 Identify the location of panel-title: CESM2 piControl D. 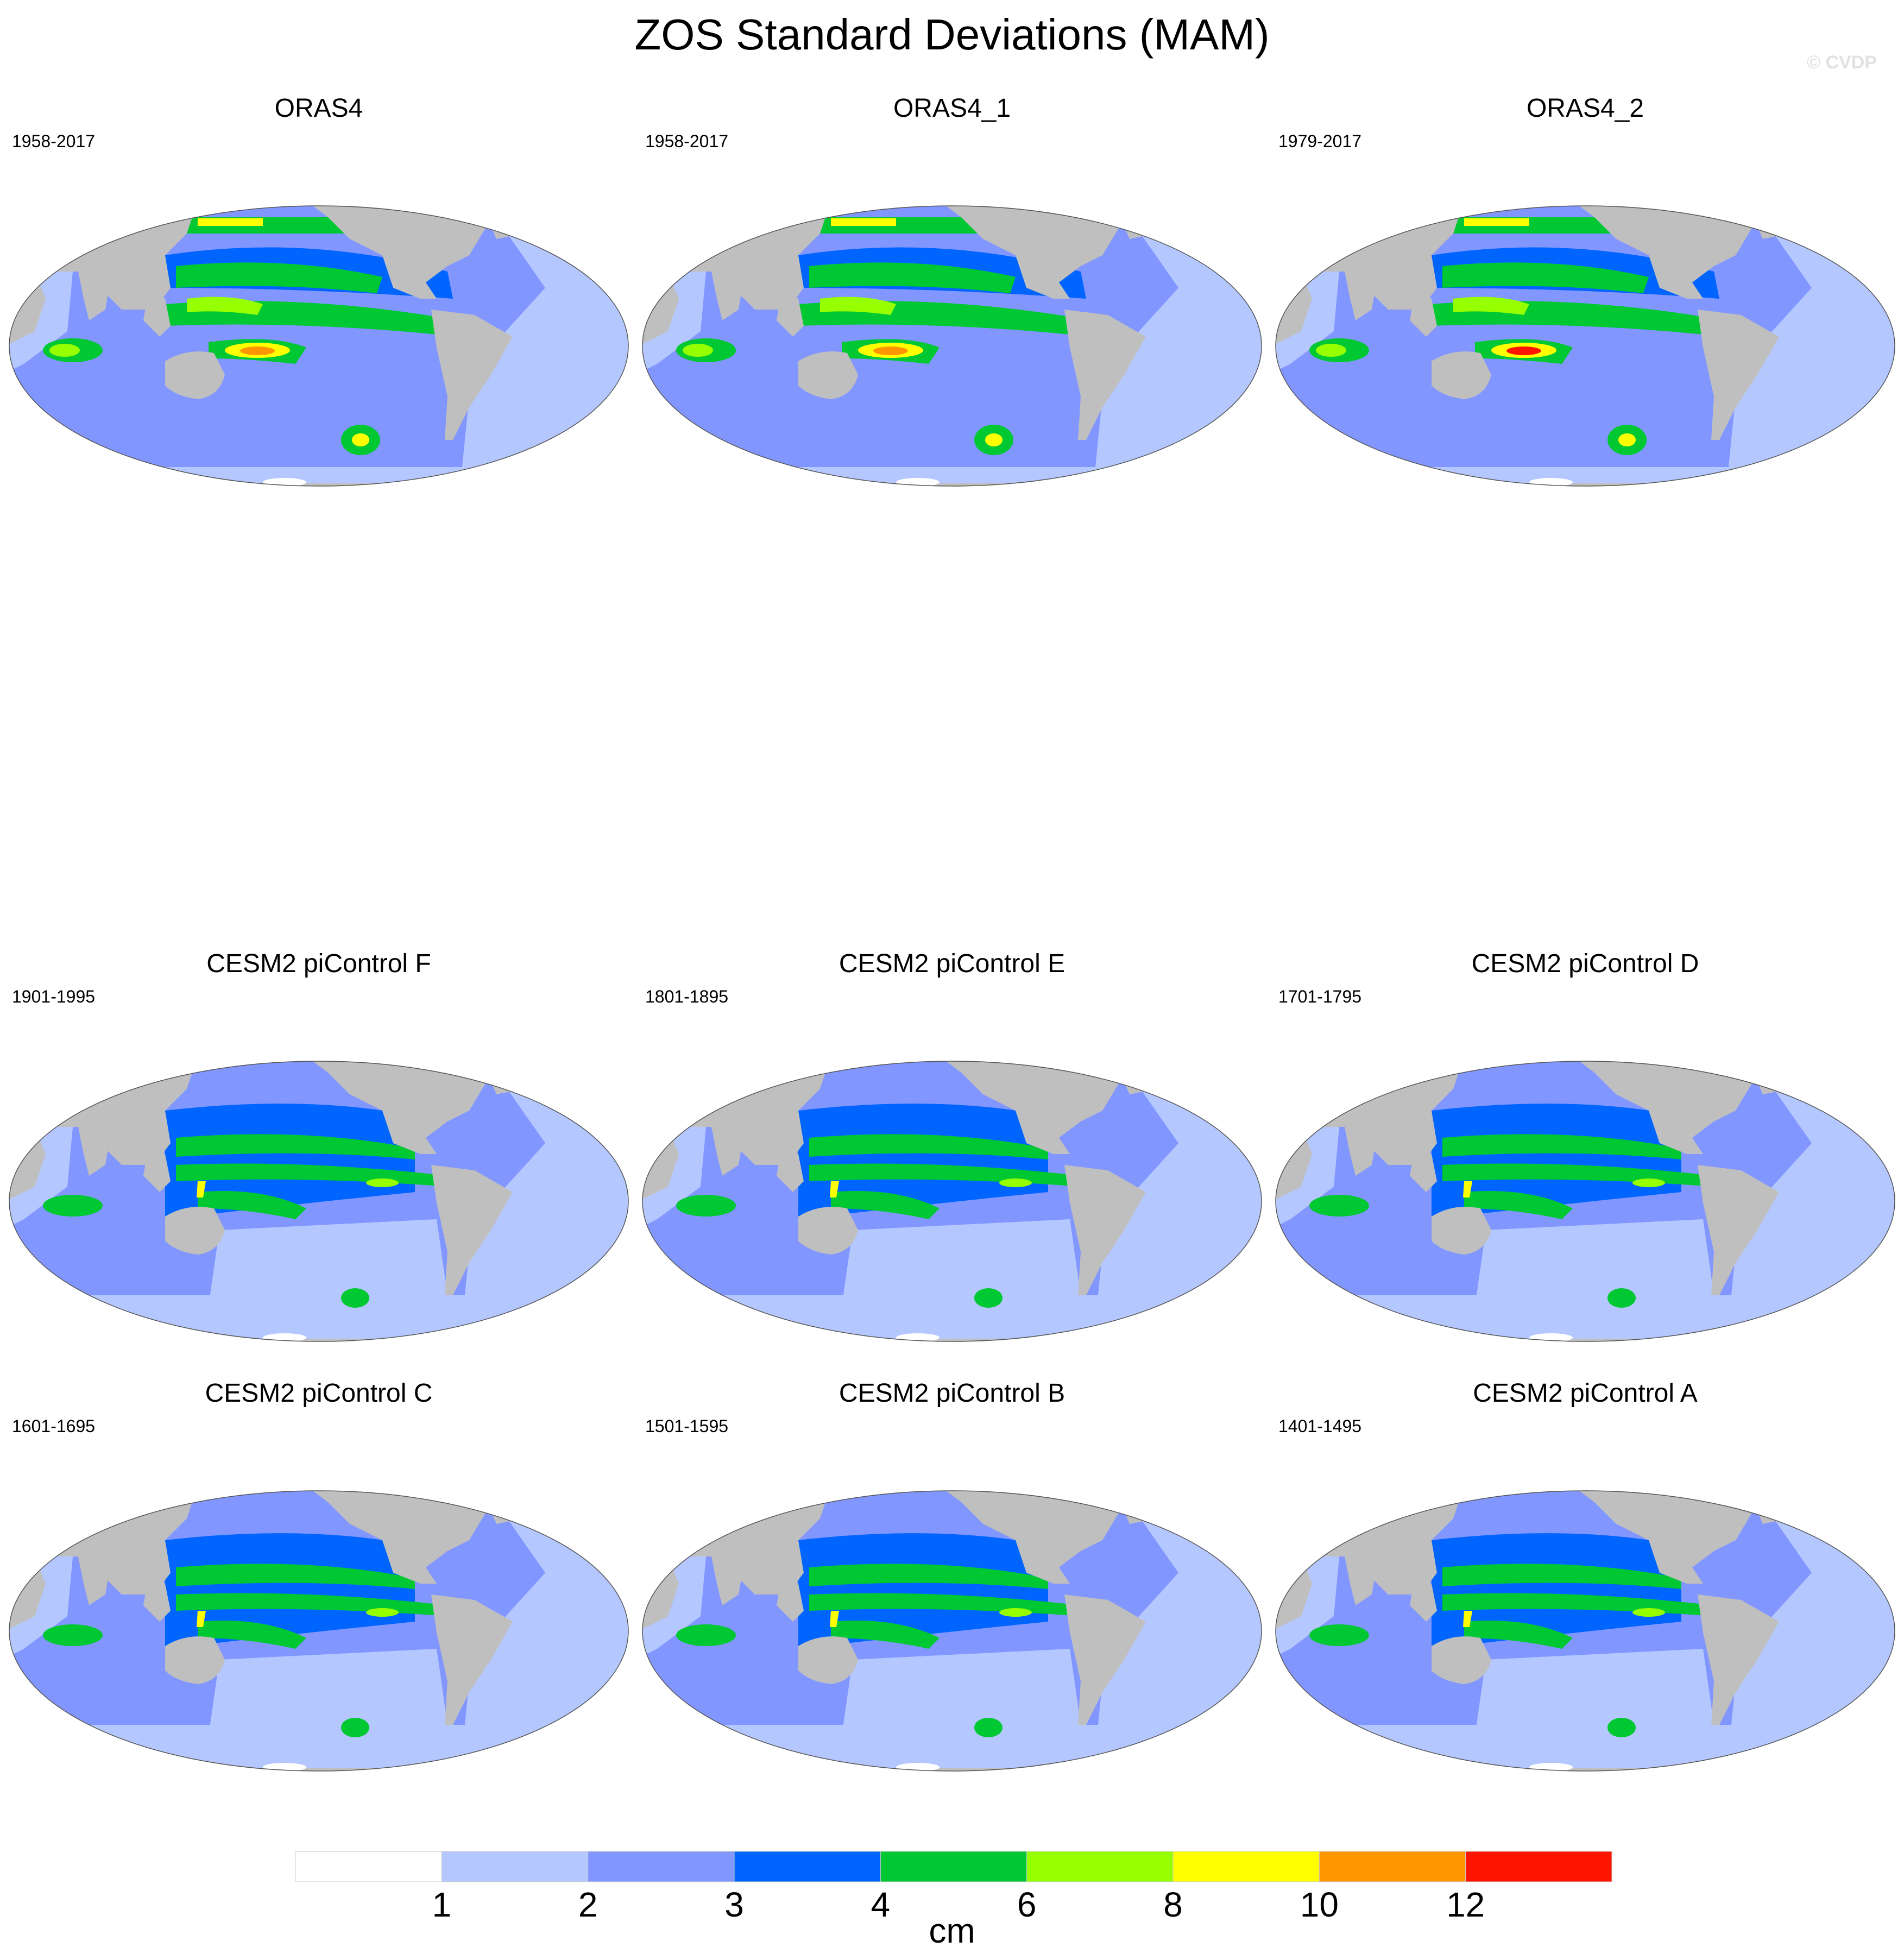
(1585, 963).